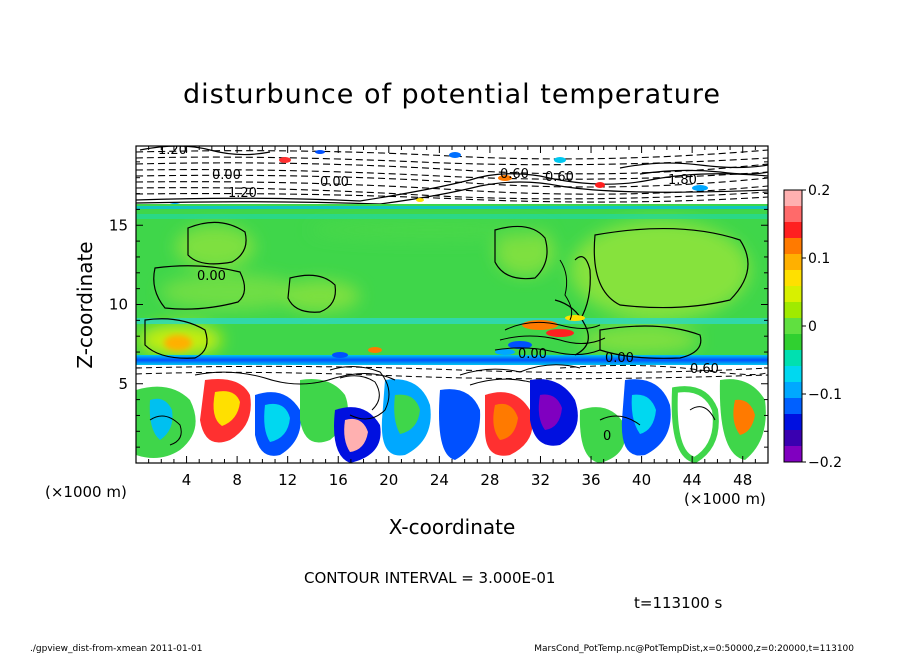 This screenshot has height=654, width=904. I want to click on footer-left: ./gpview_dist-from-xmean 2011-01-01, so click(116, 649).